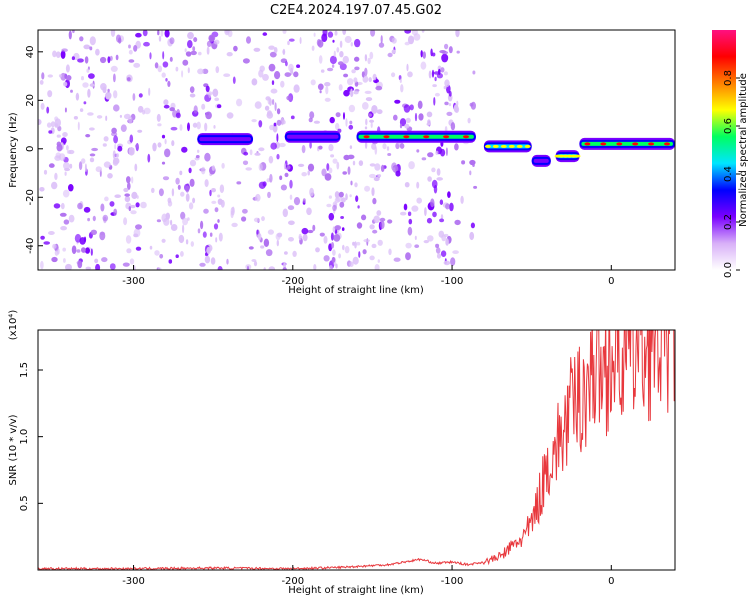 The image size is (750, 600). I want to click on spectrogram-y-axis-label: Frequency (Hz), so click(13, 150).